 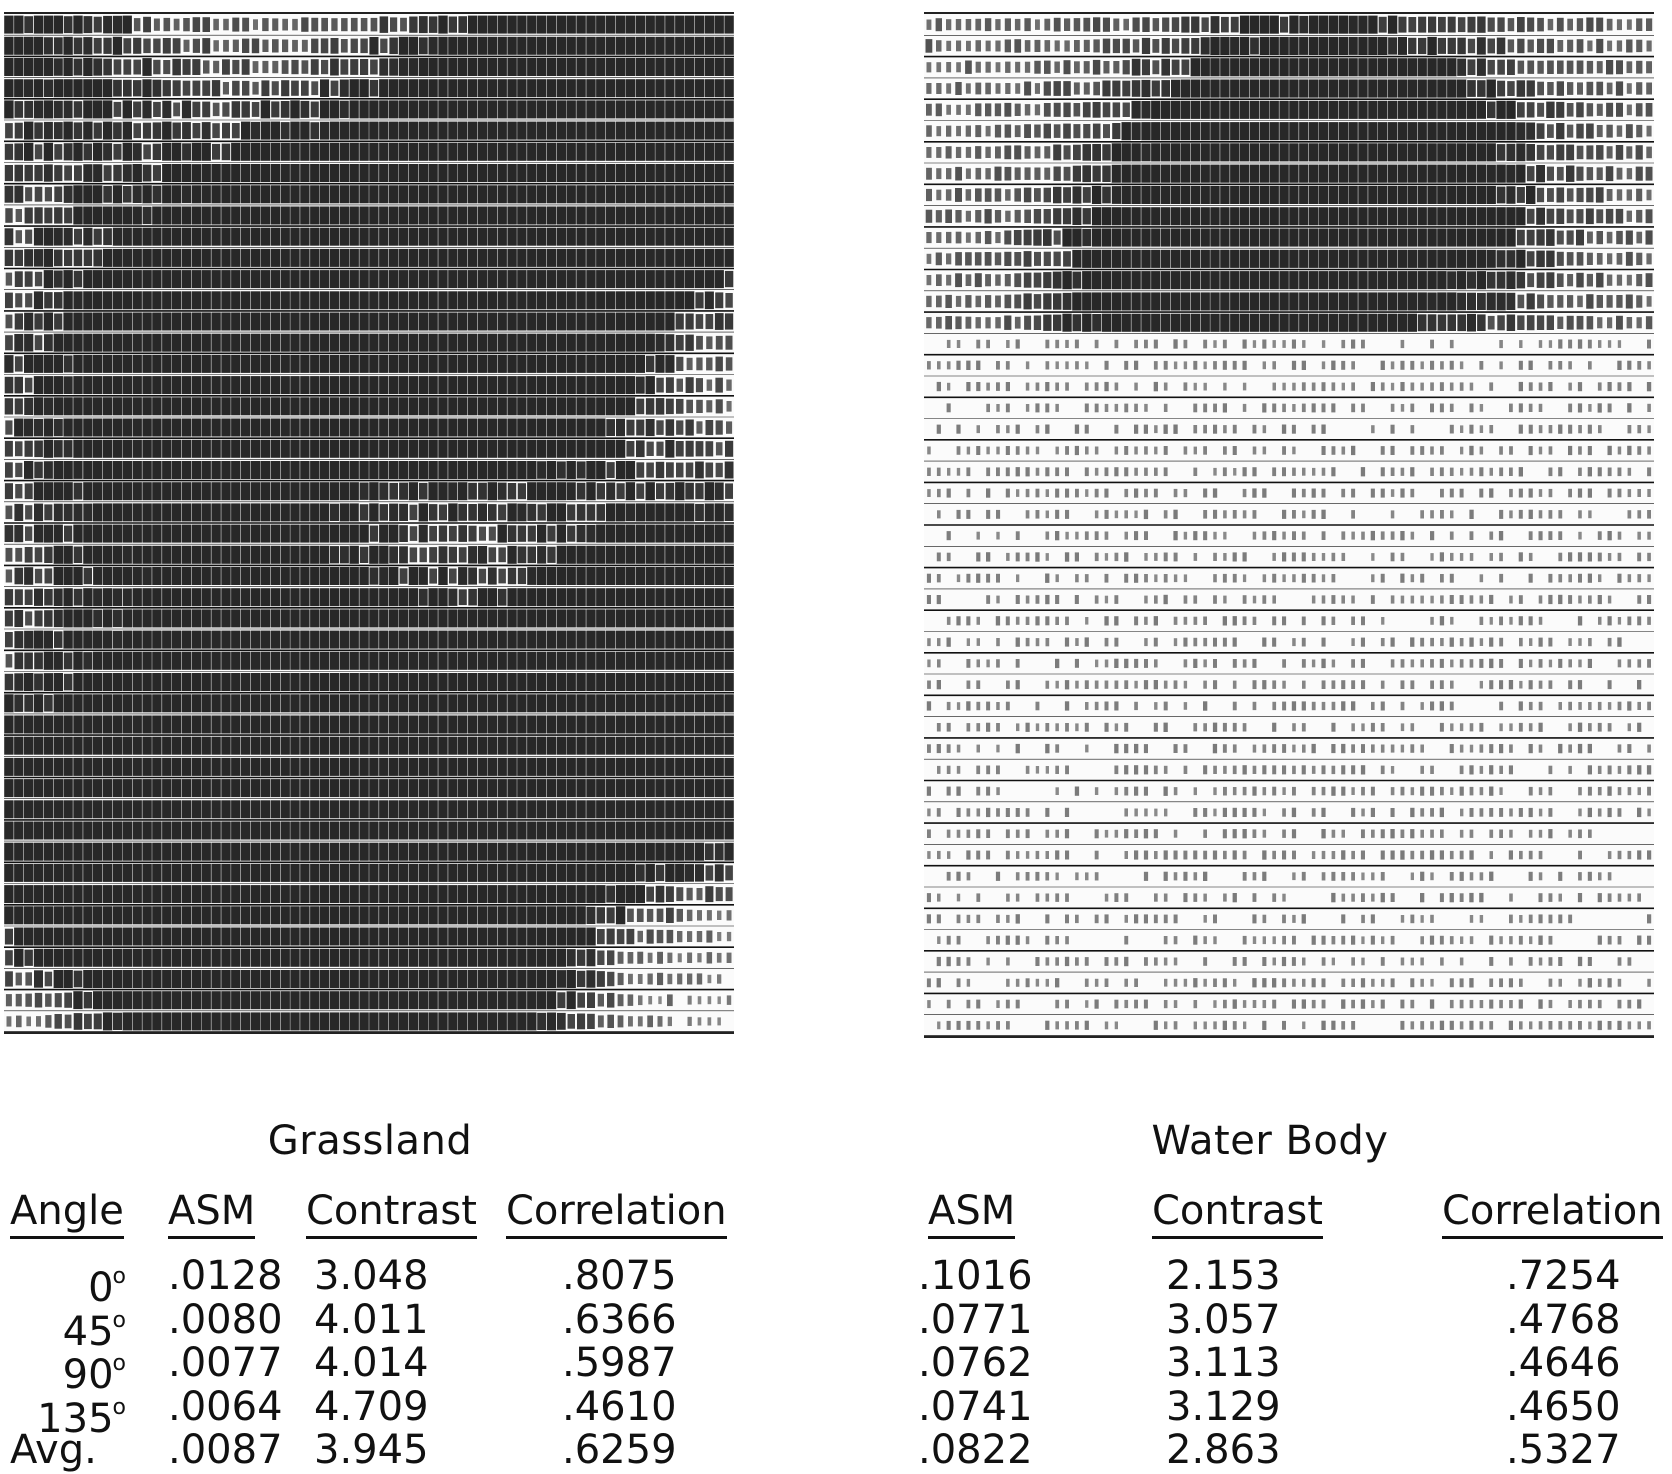 I want to click on angle-row-average: Avg., so click(x=53, y=1450).